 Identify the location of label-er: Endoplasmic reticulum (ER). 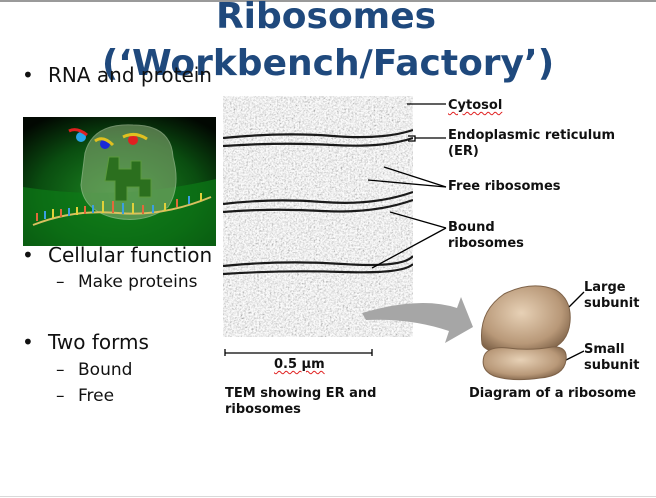
(531, 144).